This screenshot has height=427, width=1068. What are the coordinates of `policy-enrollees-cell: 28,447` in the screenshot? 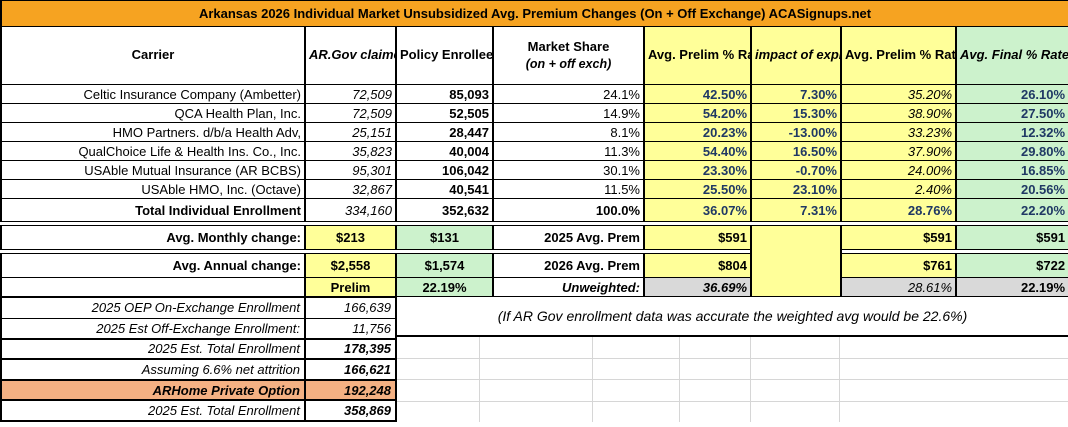 It's located at (444, 132).